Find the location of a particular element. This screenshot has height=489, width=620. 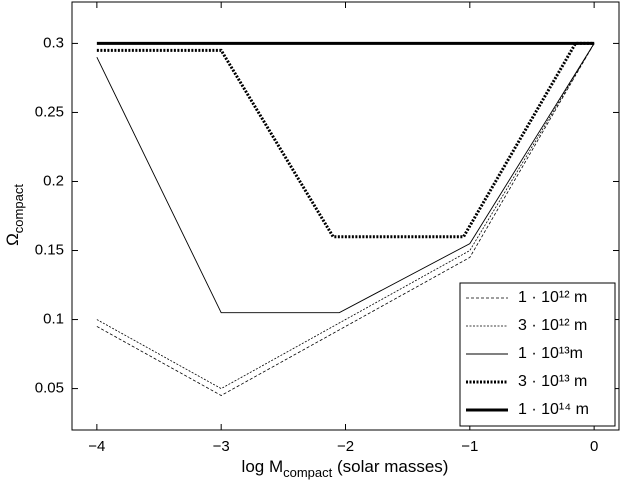

x-tick-label: −1 is located at coordinates (469, 446).